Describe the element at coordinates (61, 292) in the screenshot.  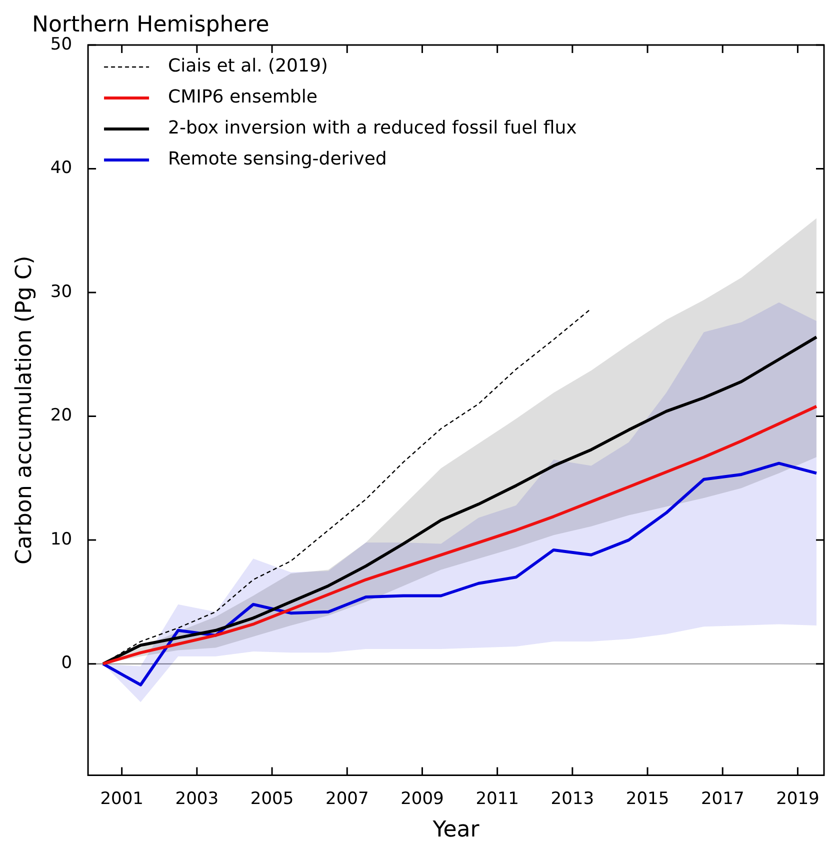
I see `y-tick-label: 30` at that location.